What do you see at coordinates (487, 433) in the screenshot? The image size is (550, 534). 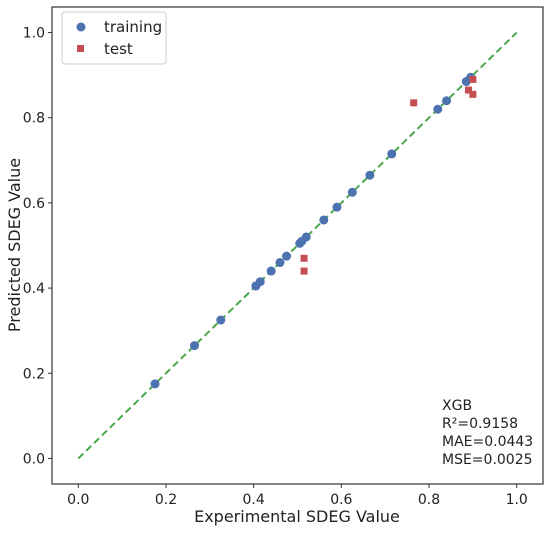 I see `metrics-annotation: XGB R²=0.9158 MAE=0.0443 MSE=0.0025` at bounding box center [487, 433].